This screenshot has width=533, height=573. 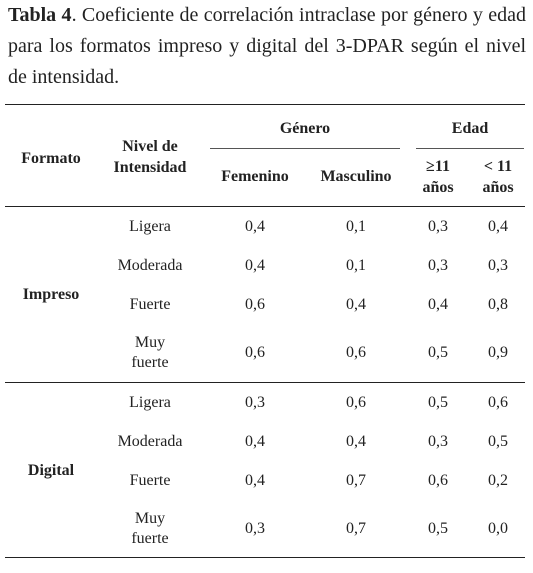 What do you see at coordinates (470, 148) in the screenshot?
I see `edad-underline` at bounding box center [470, 148].